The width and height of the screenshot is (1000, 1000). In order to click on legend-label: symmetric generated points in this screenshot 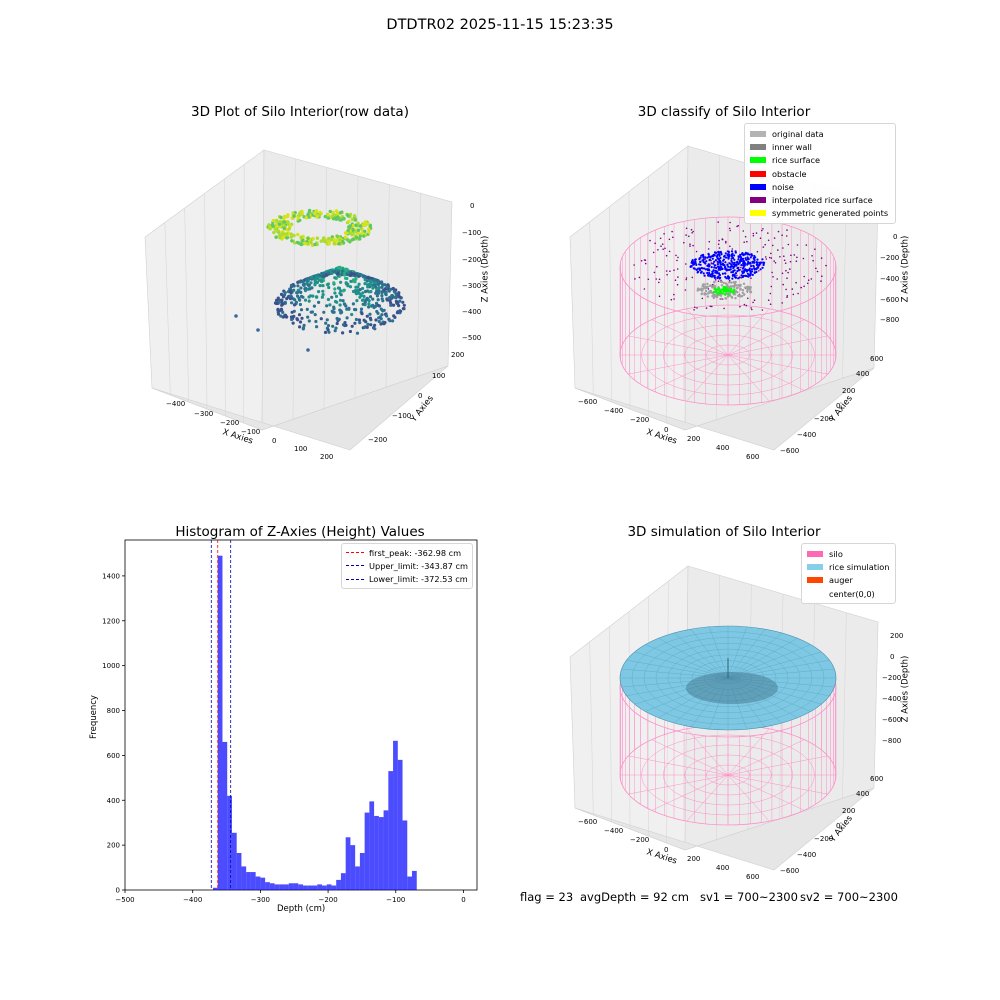, I will do `click(830, 213)`.